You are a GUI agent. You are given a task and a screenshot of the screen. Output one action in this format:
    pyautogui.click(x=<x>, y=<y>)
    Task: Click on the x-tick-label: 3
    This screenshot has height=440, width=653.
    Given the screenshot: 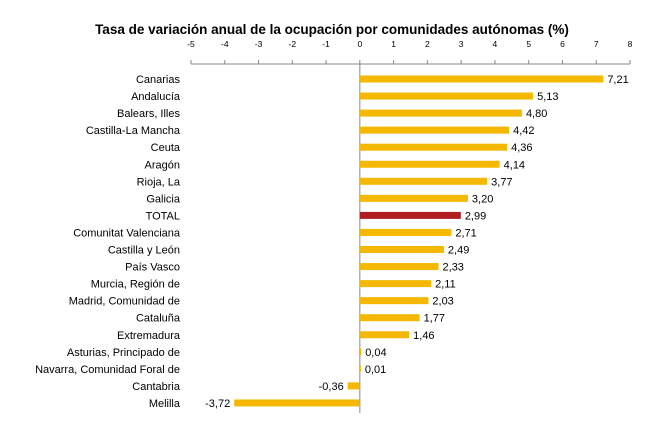 What is the action you would take?
    pyautogui.click(x=461, y=44)
    